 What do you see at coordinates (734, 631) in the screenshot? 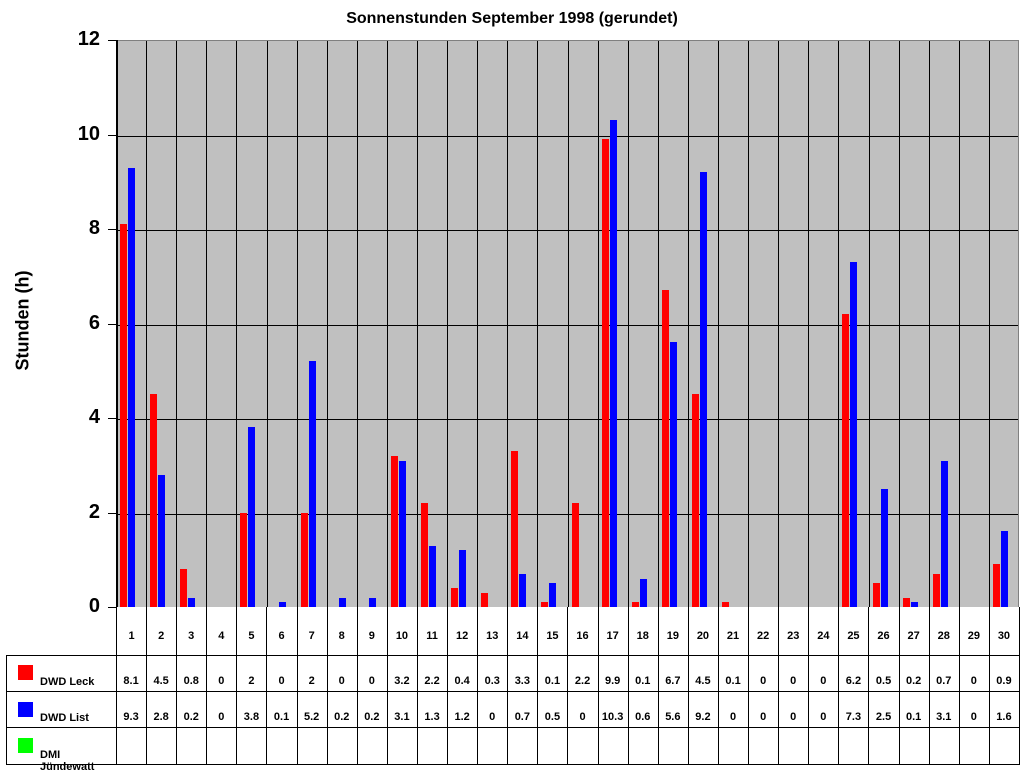
I see `category-label: 21` at bounding box center [734, 631].